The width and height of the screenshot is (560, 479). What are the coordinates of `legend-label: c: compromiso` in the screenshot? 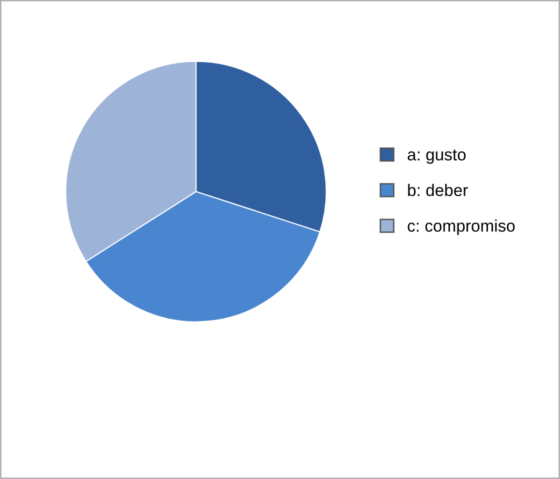 It's located at (461, 228).